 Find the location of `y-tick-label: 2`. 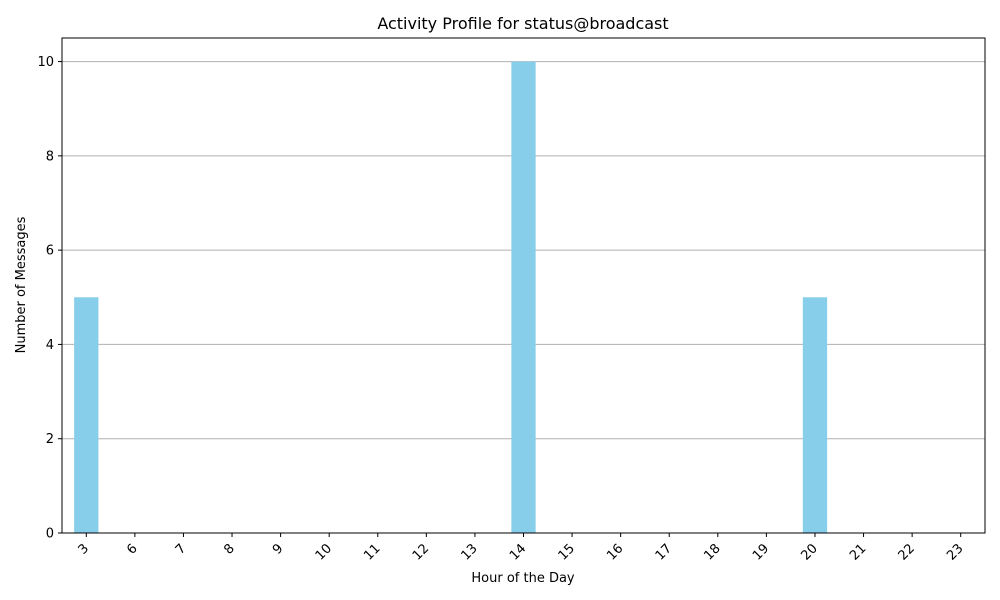

y-tick-label: 2 is located at coordinates (50, 439).